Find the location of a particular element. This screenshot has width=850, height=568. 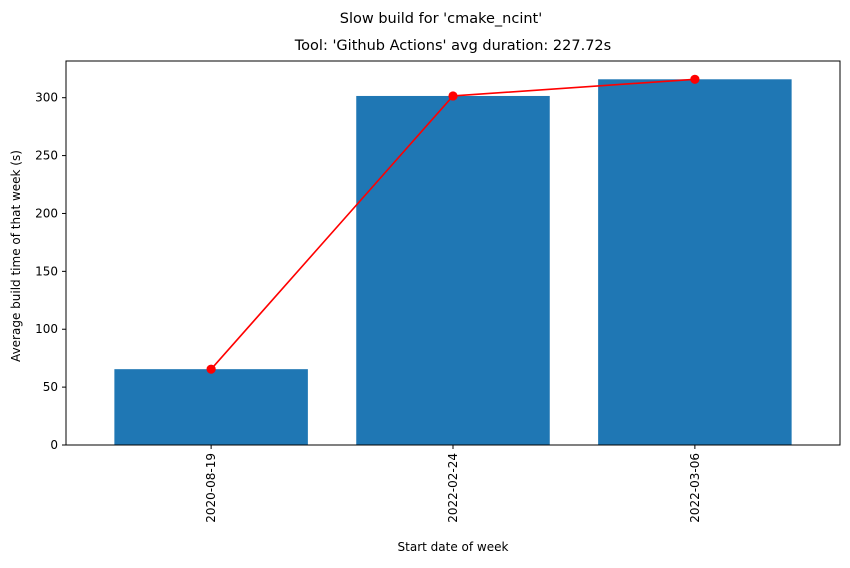

x-axis-label: Start date of week is located at coordinates (453, 547).